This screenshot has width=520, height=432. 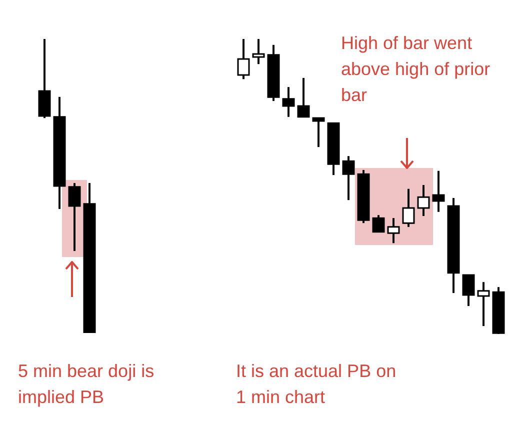 What do you see at coordinates (416, 69) in the screenshot?
I see `annotation: High of bar went above high of prior bar` at bounding box center [416, 69].